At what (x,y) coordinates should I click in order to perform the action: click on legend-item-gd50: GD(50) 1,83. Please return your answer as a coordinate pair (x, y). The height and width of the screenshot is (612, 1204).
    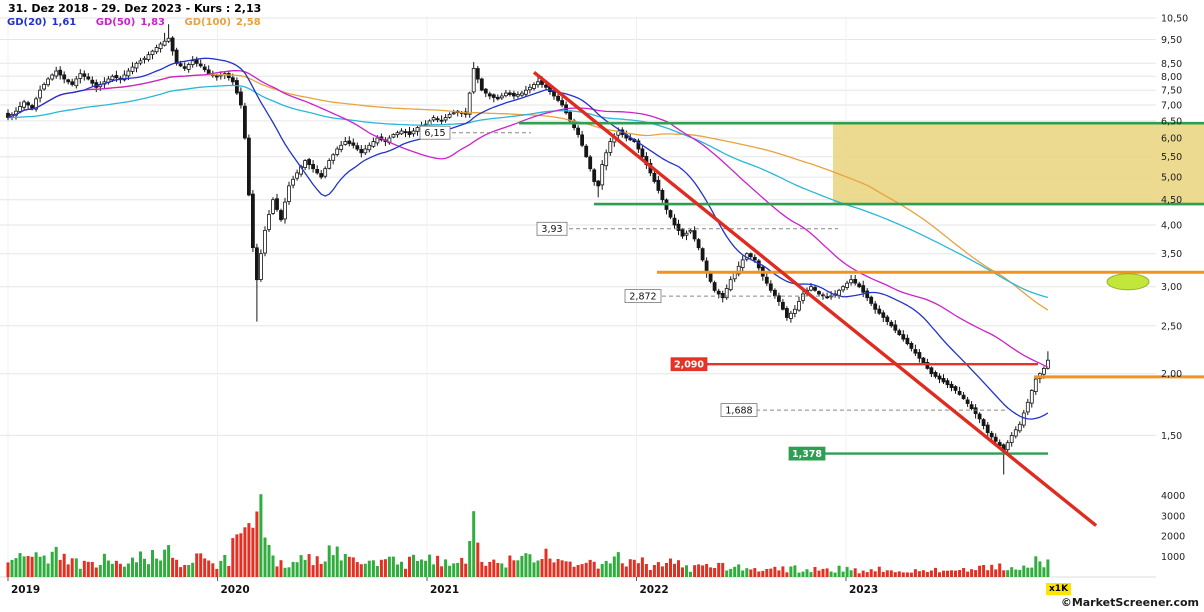
    Looking at the image, I should click on (130, 22).